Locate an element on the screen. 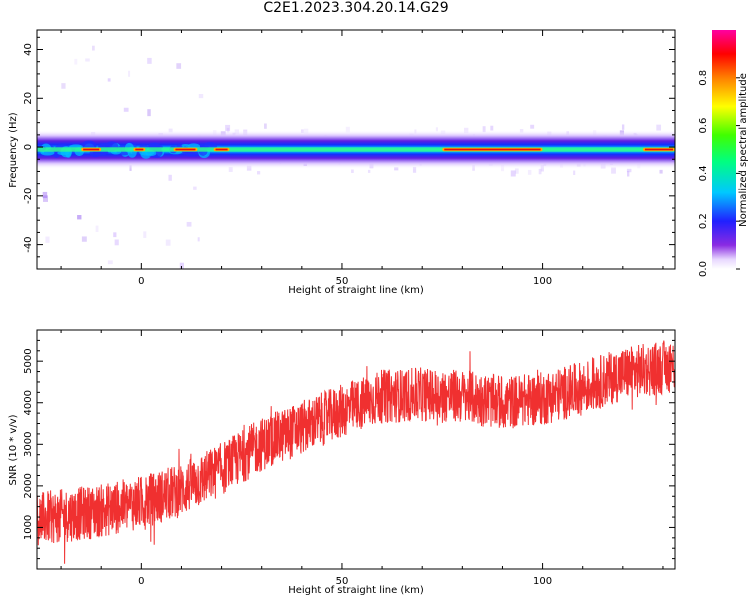  spectrogram-ytick-label: -20 is located at coordinates (28, 196).